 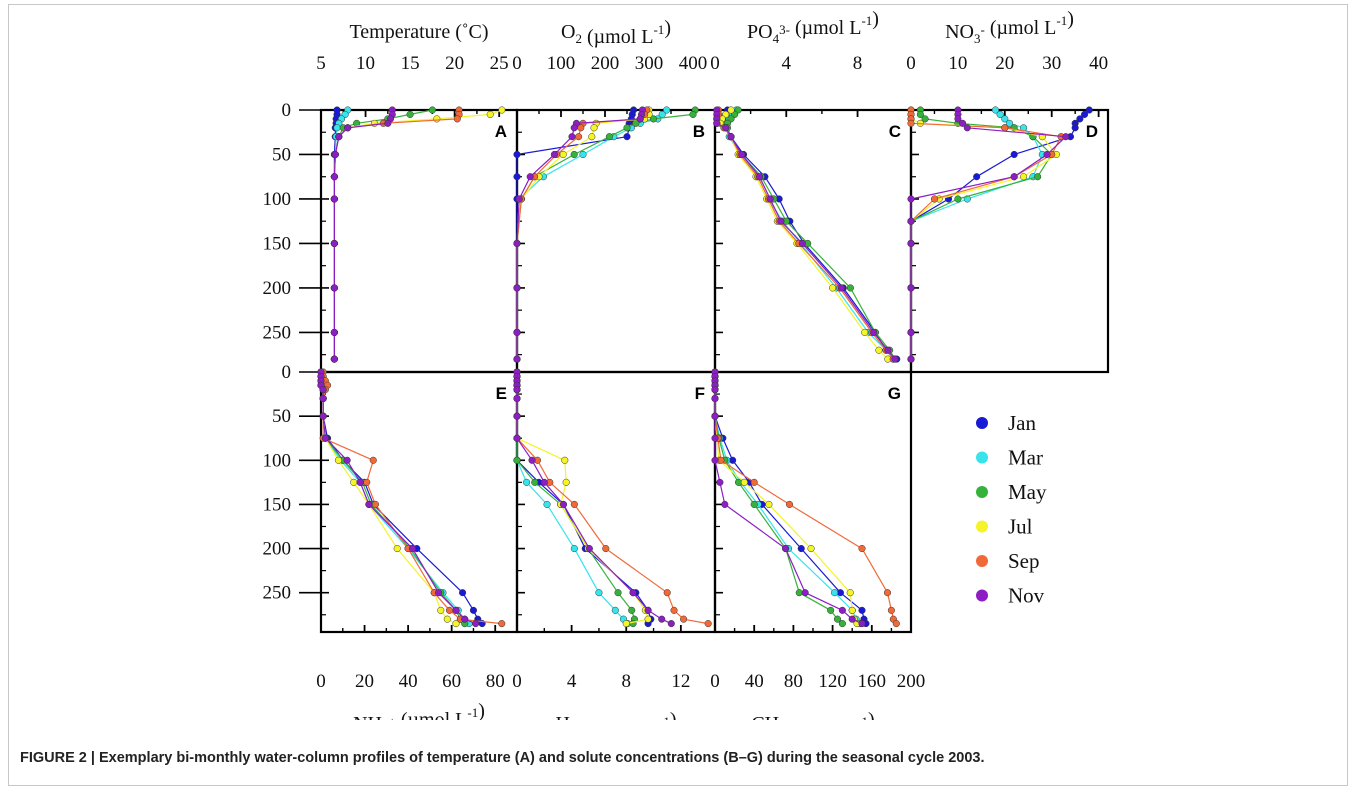 What do you see at coordinates (364, 681) in the screenshot?
I see `x-tick-label: 20` at bounding box center [364, 681].